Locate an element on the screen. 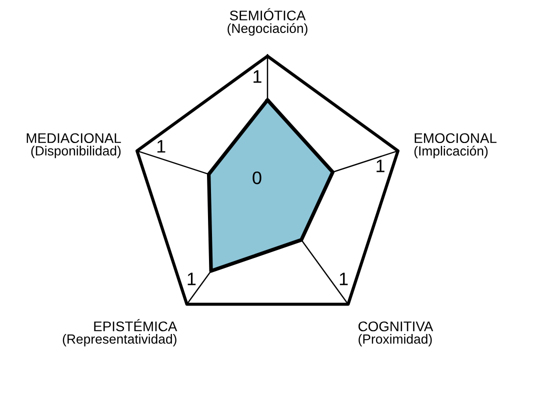 The width and height of the screenshot is (535, 414). spoke-label: EPISTÉMICA (Representatividad) is located at coordinates (120, 332).